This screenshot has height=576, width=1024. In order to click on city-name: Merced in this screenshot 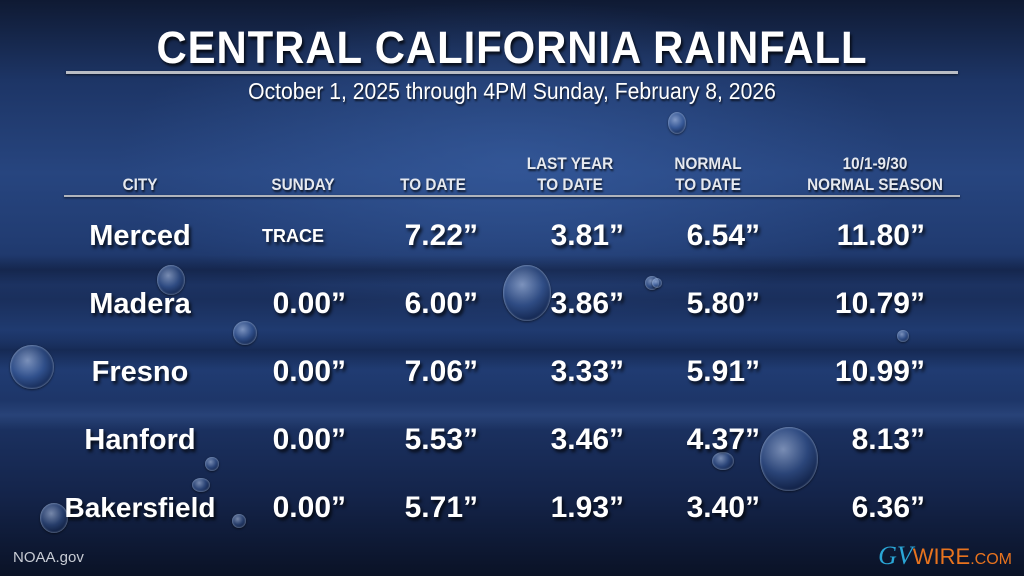, I will do `click(140, 236)`.